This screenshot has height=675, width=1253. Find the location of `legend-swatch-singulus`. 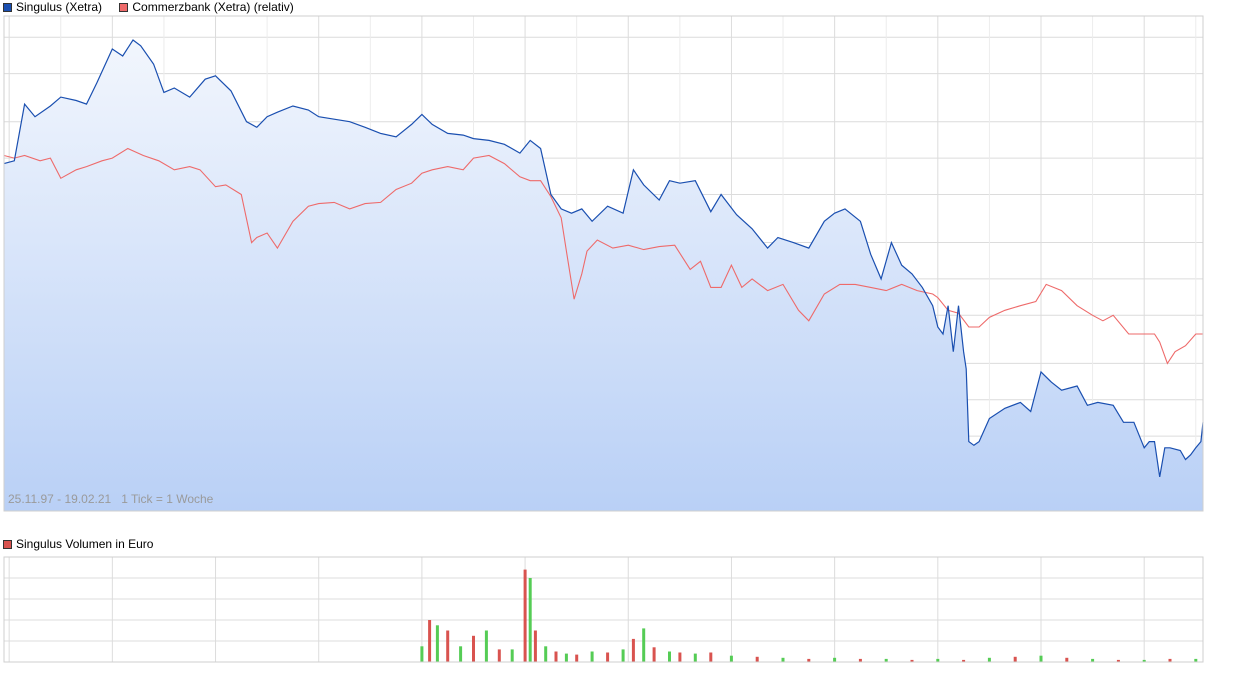

legend-swatch-singulus is located at coordinates (7, 7).